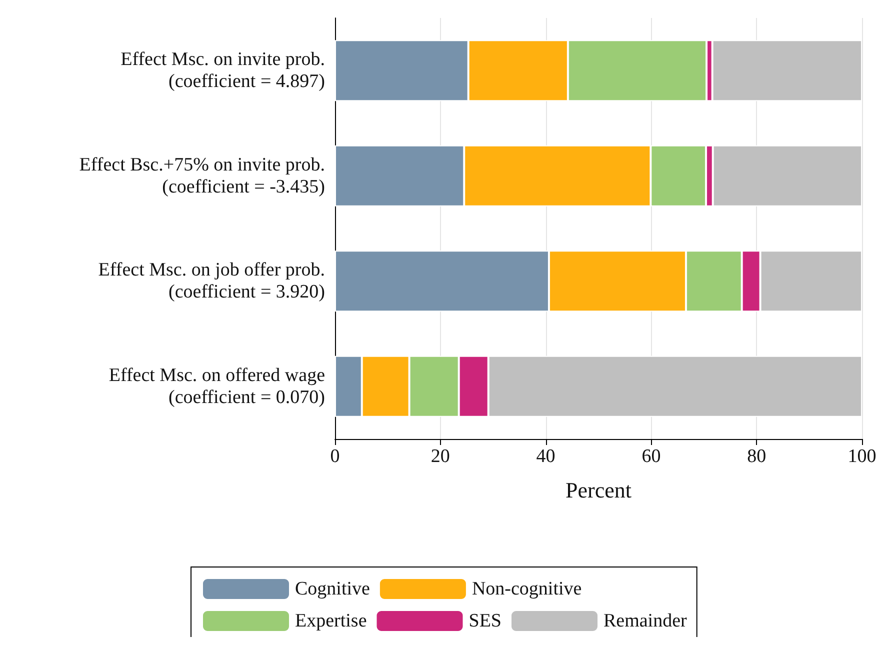  Describe the element at coordinates (651, 456) in the screenshot. I see `x-tick-label: 60` at that location.